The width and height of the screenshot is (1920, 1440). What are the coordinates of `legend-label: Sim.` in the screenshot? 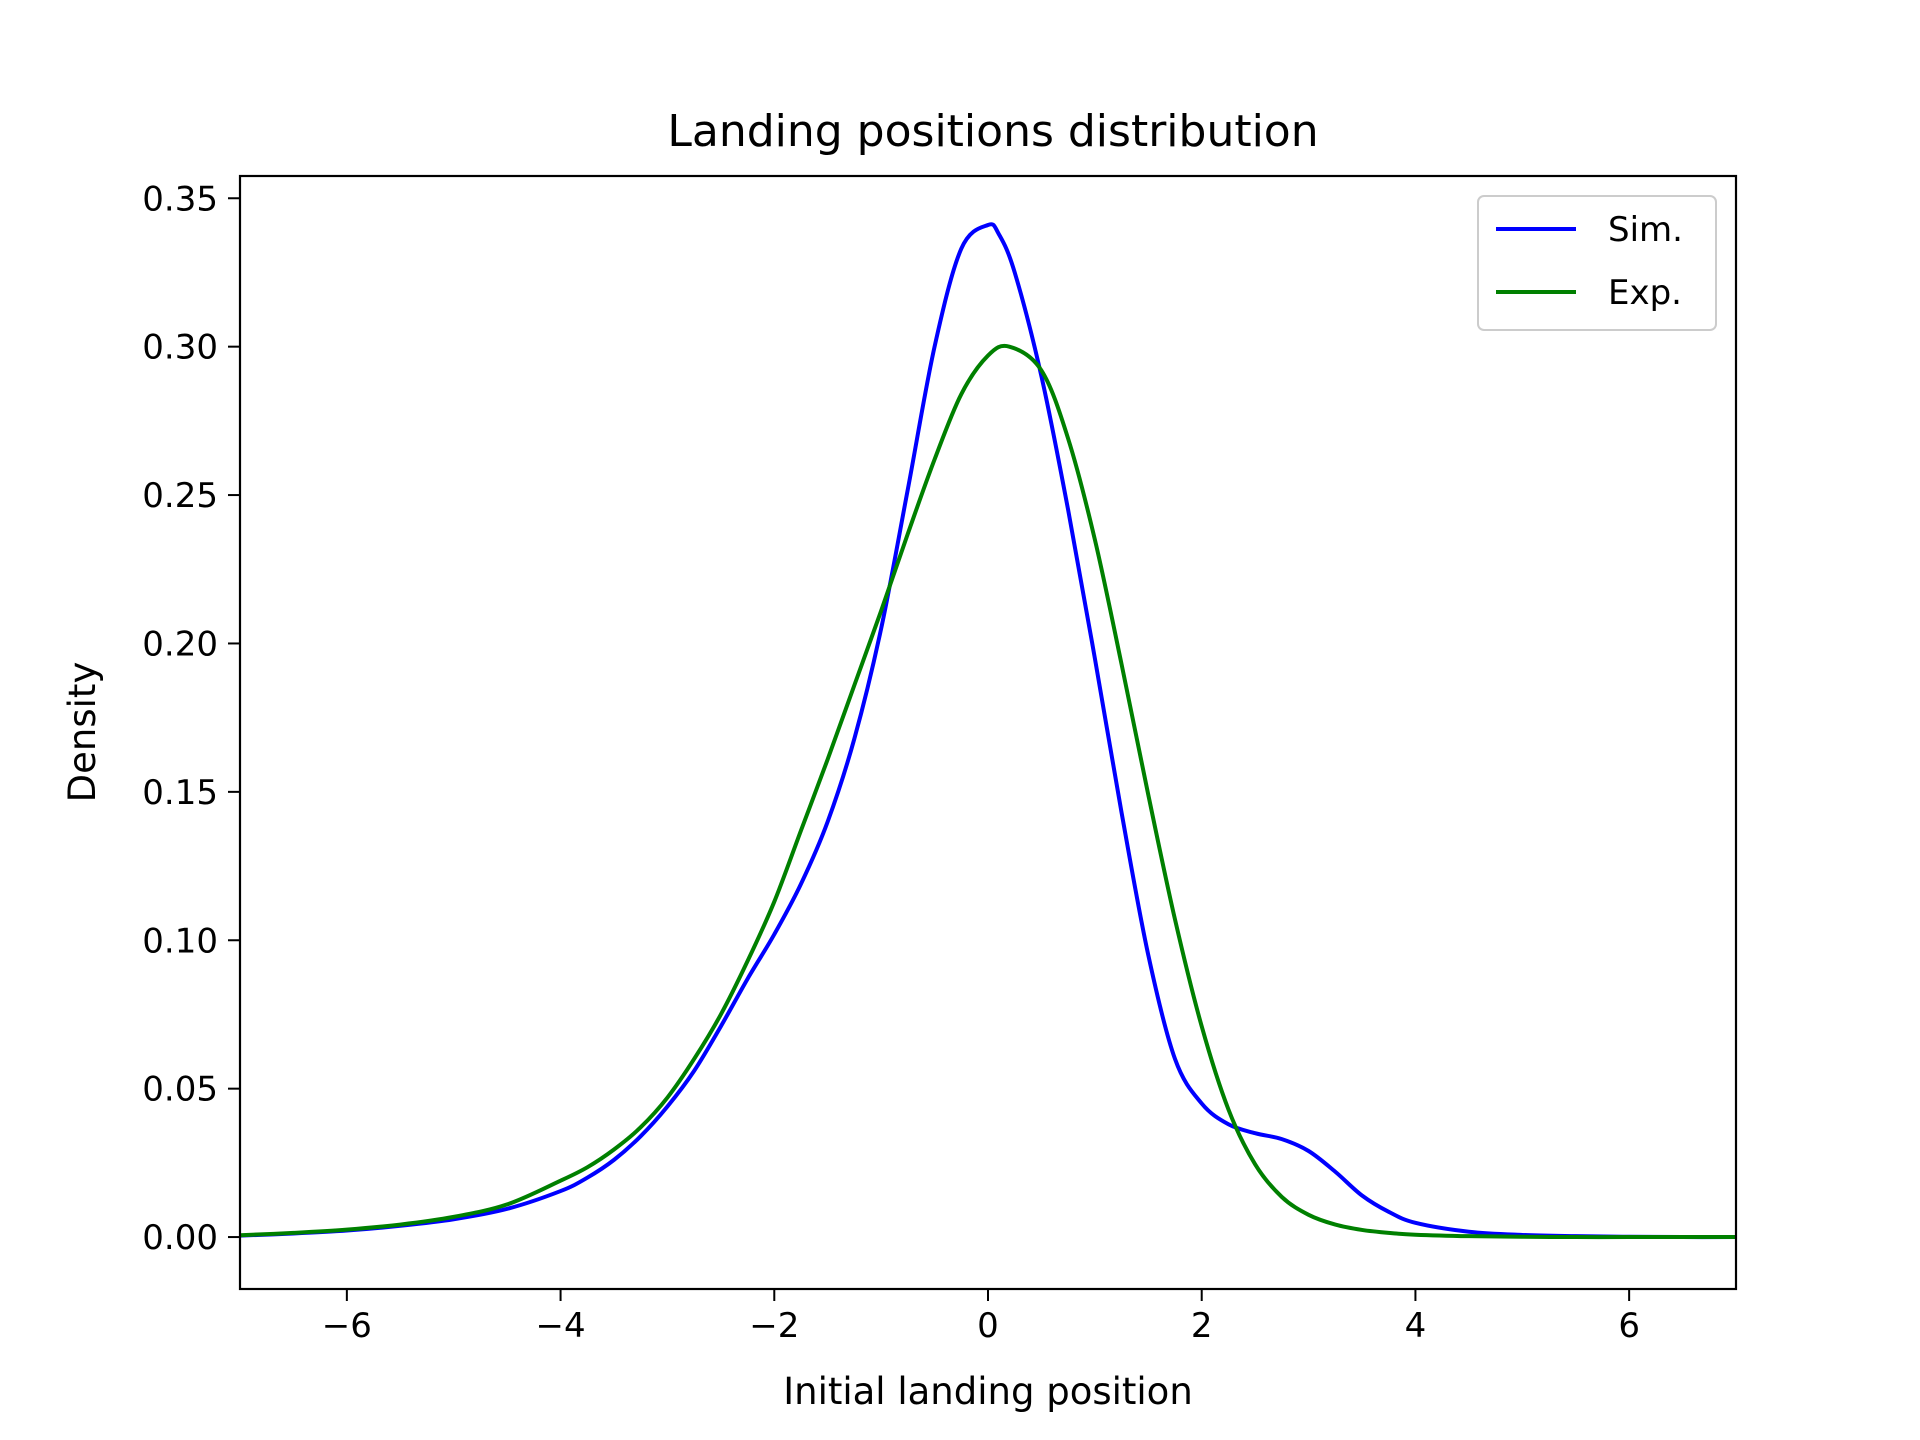 It's located at (1645, 230).